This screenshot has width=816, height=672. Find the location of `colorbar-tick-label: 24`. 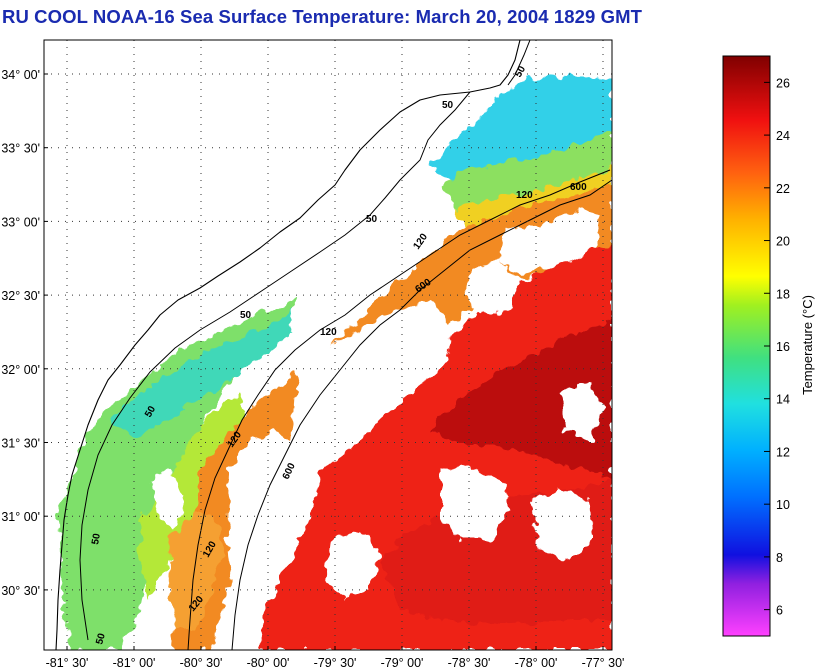

colorbar-tick-label: 24 is located at coordinates (783, 136).